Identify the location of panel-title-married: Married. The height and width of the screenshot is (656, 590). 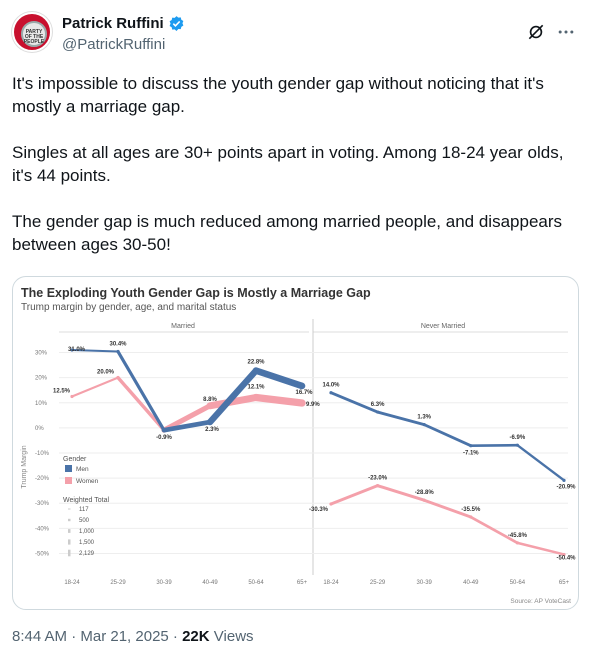
(183, 326).